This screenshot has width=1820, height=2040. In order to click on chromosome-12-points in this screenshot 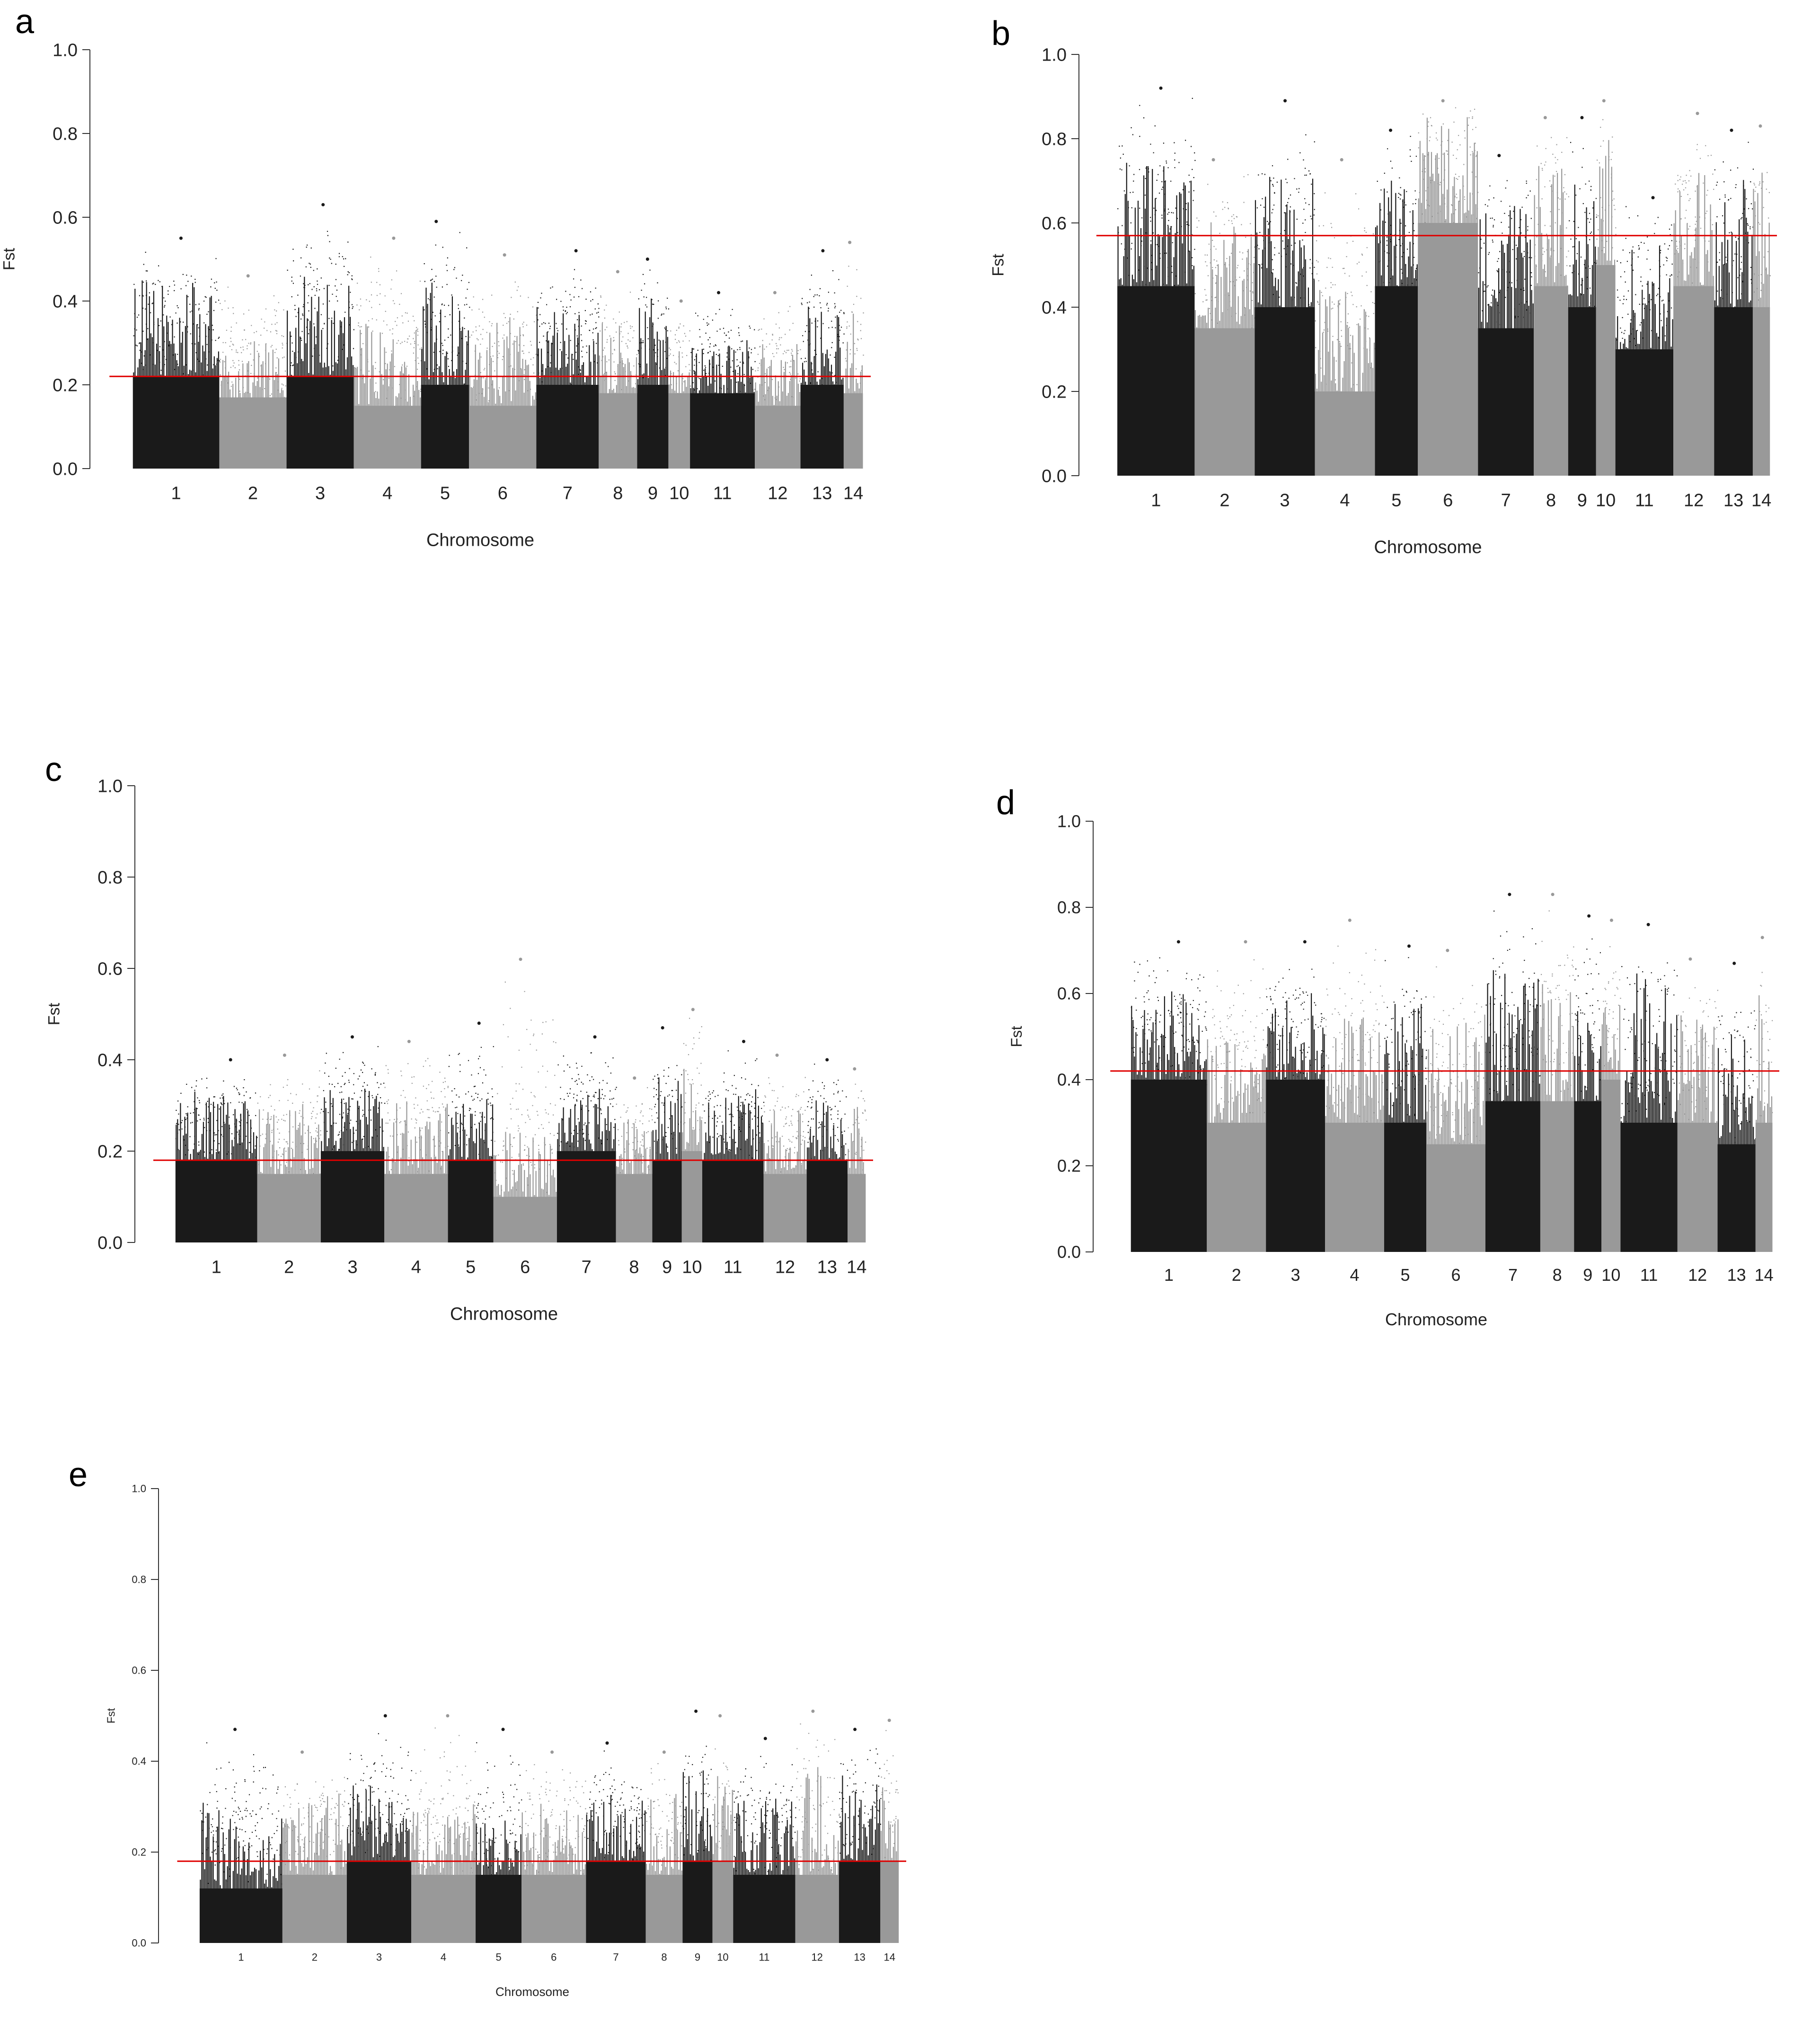, I will do `click(778, 380)`.